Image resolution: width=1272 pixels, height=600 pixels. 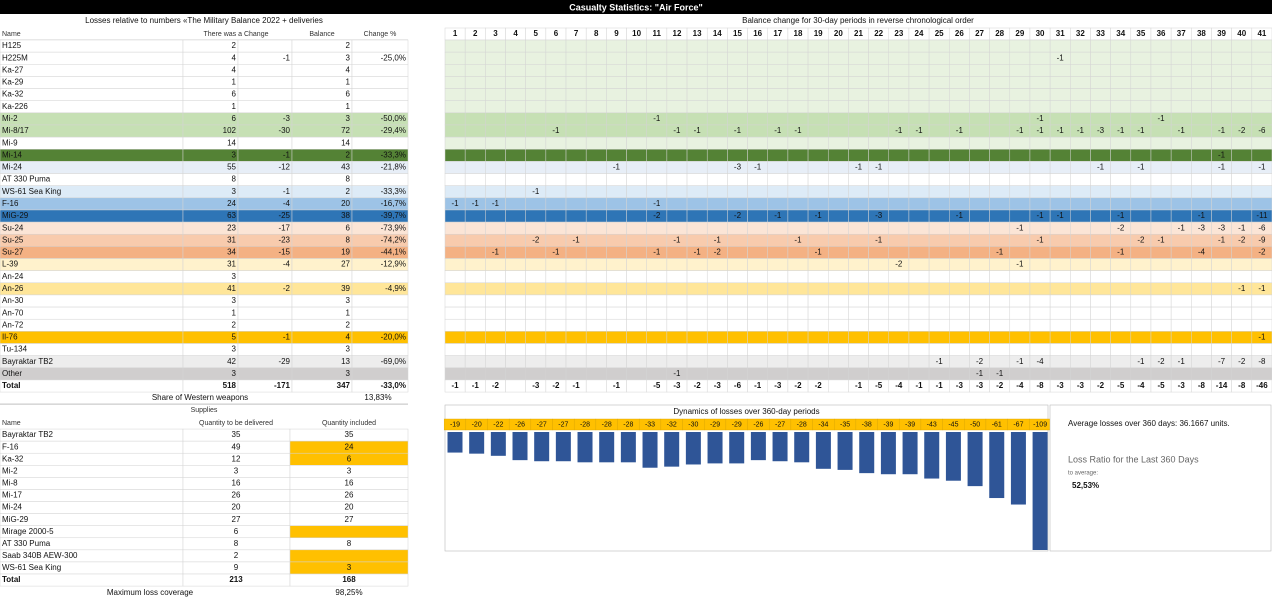 What do you see at coordinates (234, 69) in the screenshot?
I see `was-value: 4` at bounding box center [234, 69].